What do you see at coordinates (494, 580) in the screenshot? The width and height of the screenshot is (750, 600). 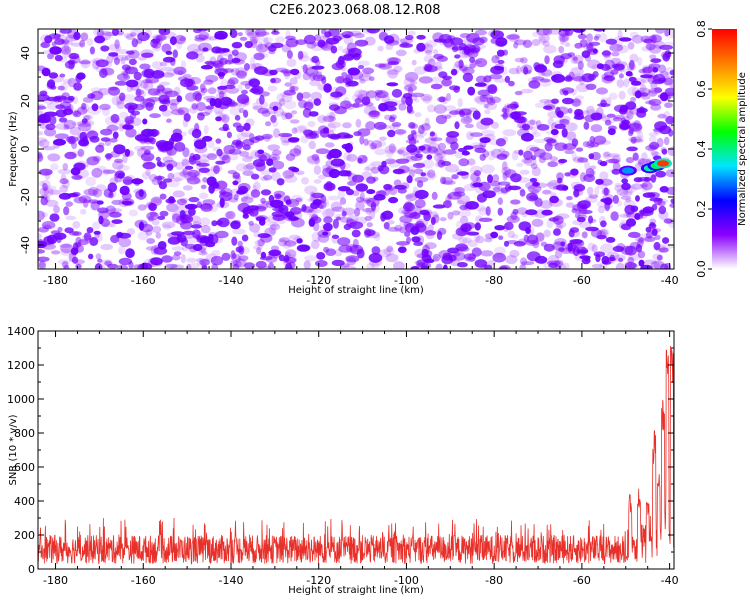 I see `x-tick-label: -80` at bounding box center [494, 580].